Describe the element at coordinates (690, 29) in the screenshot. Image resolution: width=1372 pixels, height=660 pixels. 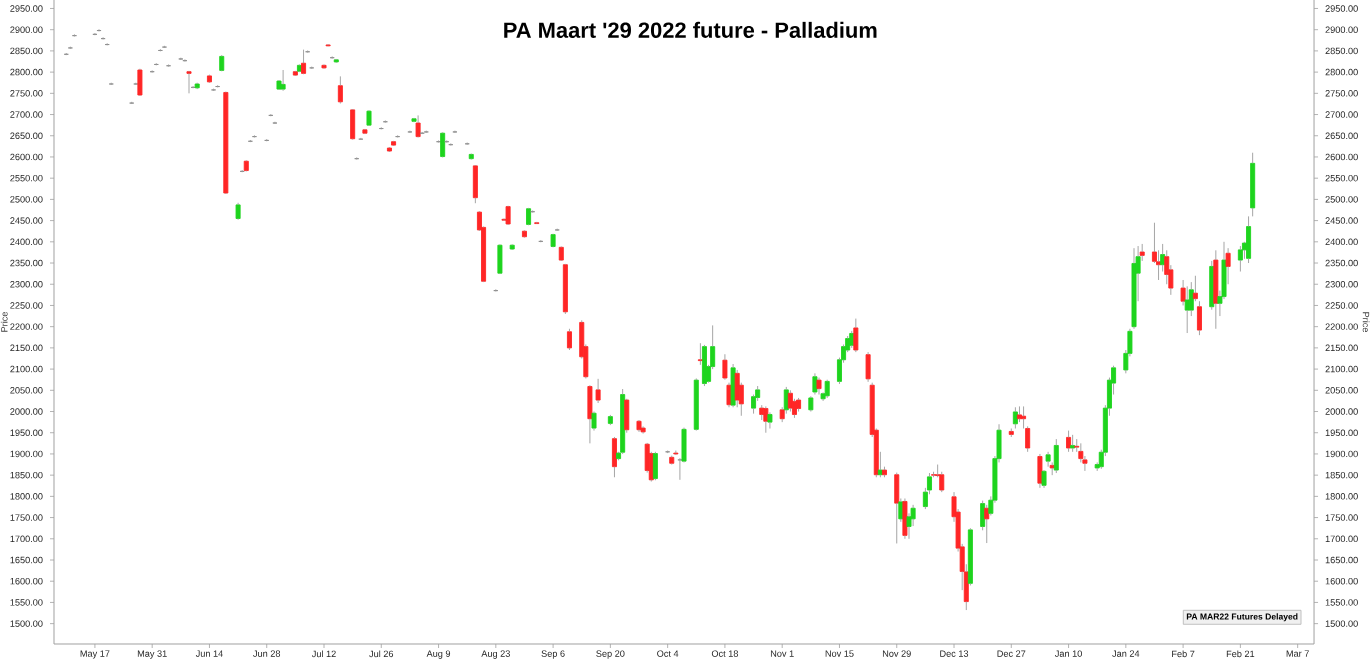
I see `text: PA Maart '29 2022 future - Palladium` at that location.